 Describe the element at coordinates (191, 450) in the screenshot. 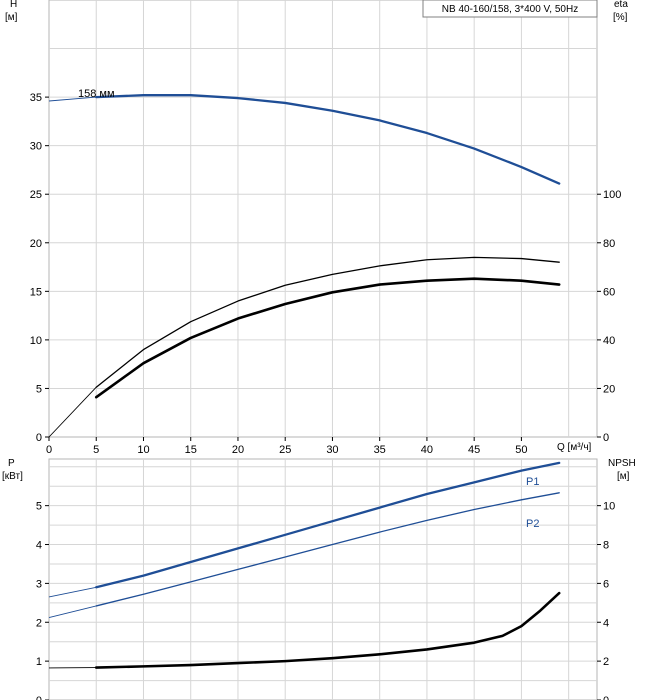

I see `x-tick-label: 15` at that location.